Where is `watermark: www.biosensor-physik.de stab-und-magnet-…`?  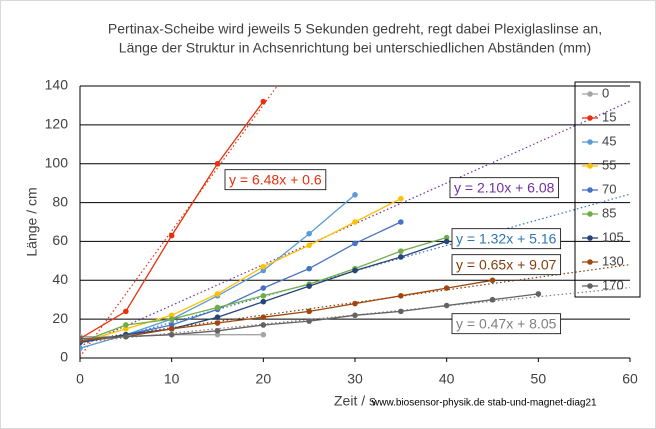 watermark: www.biosensor-physik.de stab-und-magnet-… is located at coordinates (484, 403).